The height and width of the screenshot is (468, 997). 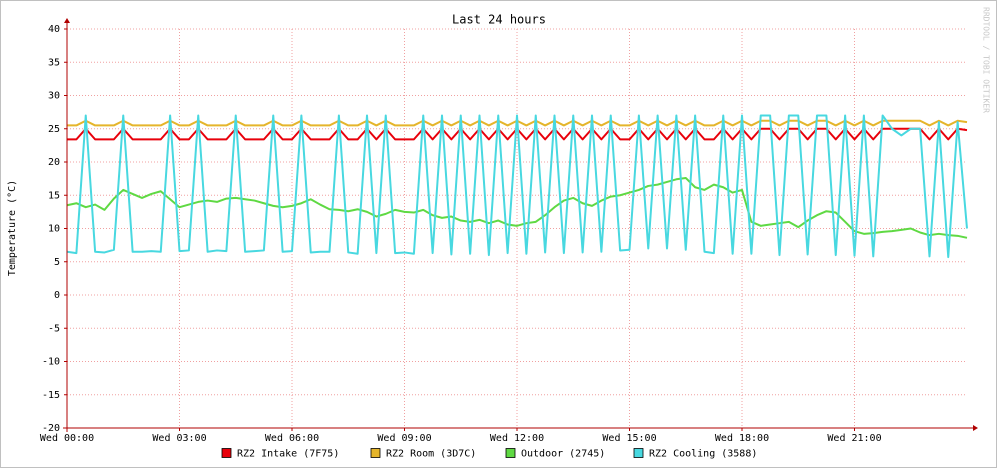 What do you see at coordinates (54, 96) in the screenshot?
I see `y-tick-label: 30` at bounding box center [54, 96].